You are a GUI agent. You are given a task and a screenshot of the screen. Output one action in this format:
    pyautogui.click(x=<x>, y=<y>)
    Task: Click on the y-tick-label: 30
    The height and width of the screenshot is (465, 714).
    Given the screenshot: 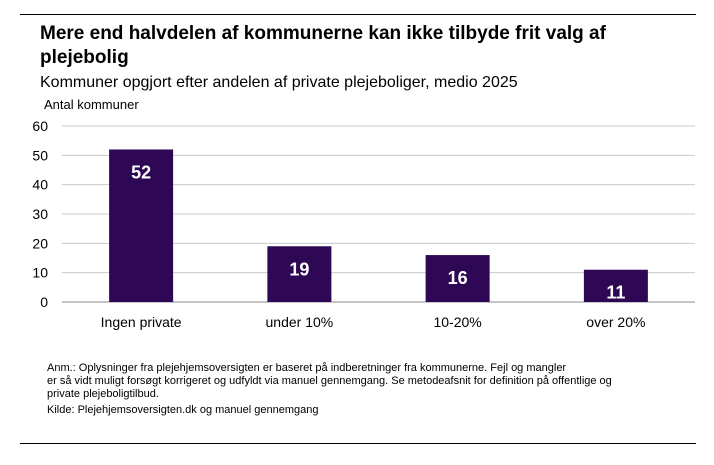 What is the action you would take?
    pyautogui.click(x=40, y=214)
    